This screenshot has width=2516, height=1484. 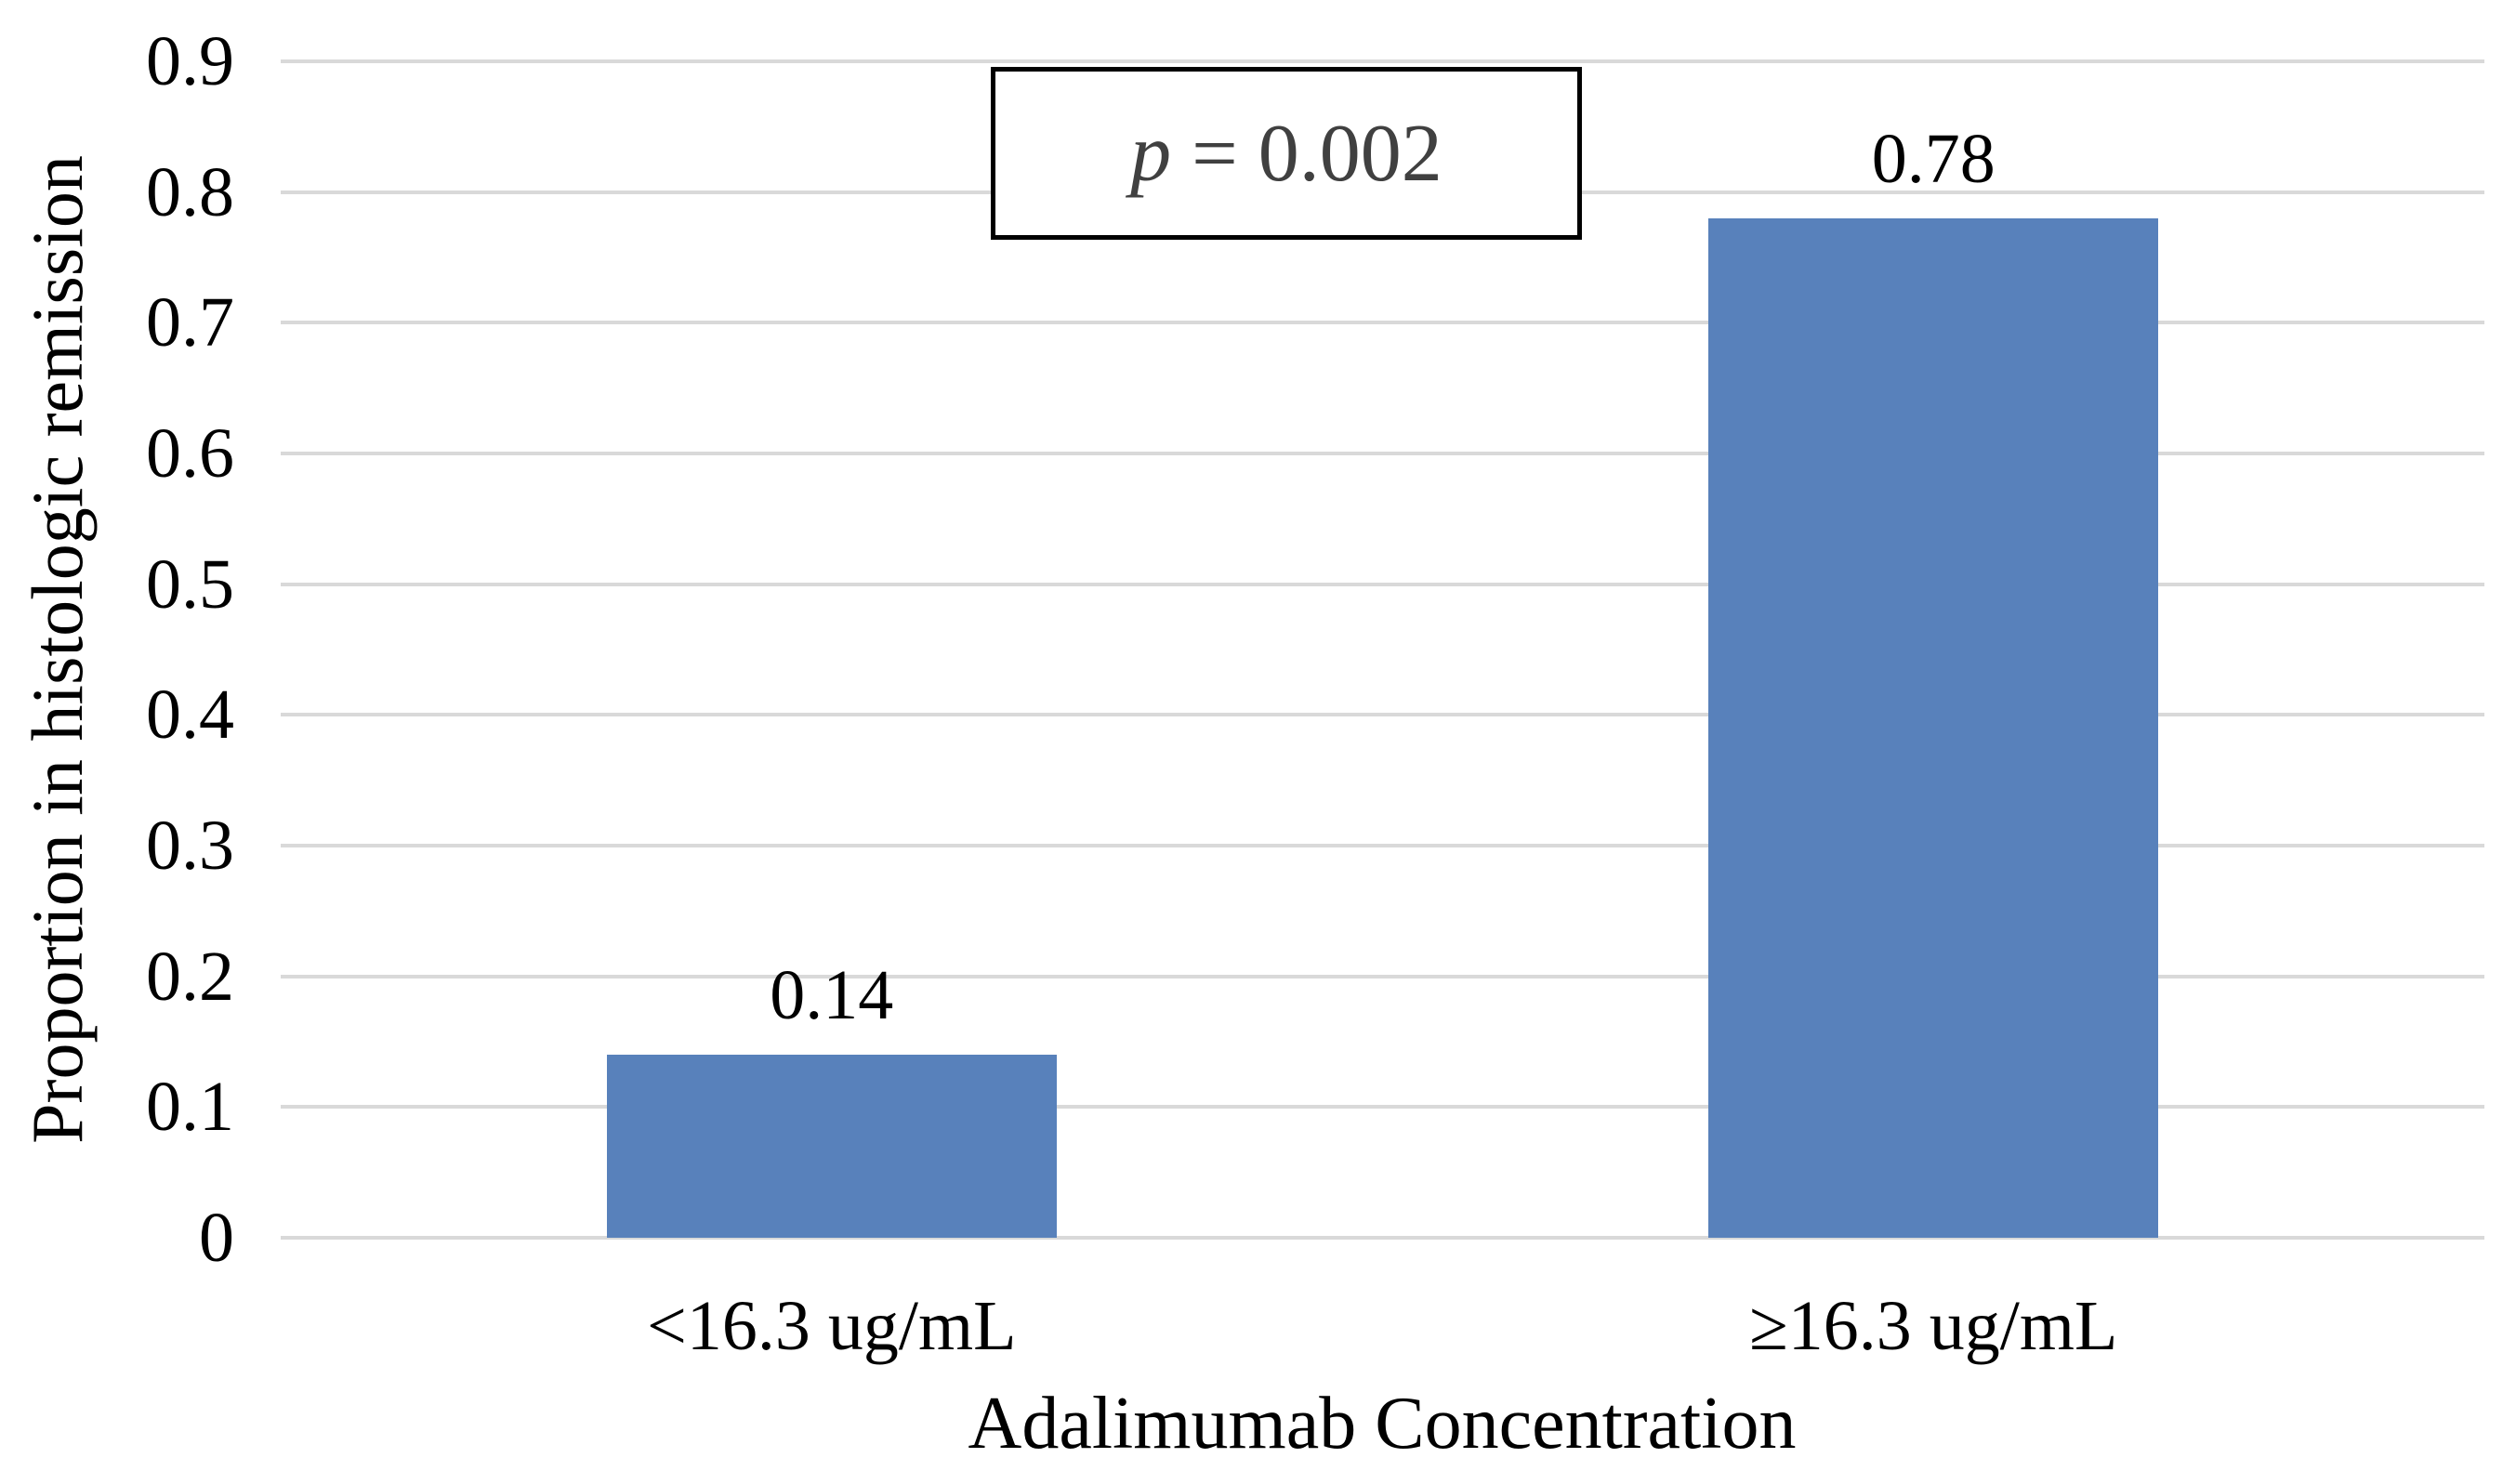 What do you see at coordinates (832, 996) in the screenshot?
I see `bar-value-label: 0.14` at bounding box center [832, 996].